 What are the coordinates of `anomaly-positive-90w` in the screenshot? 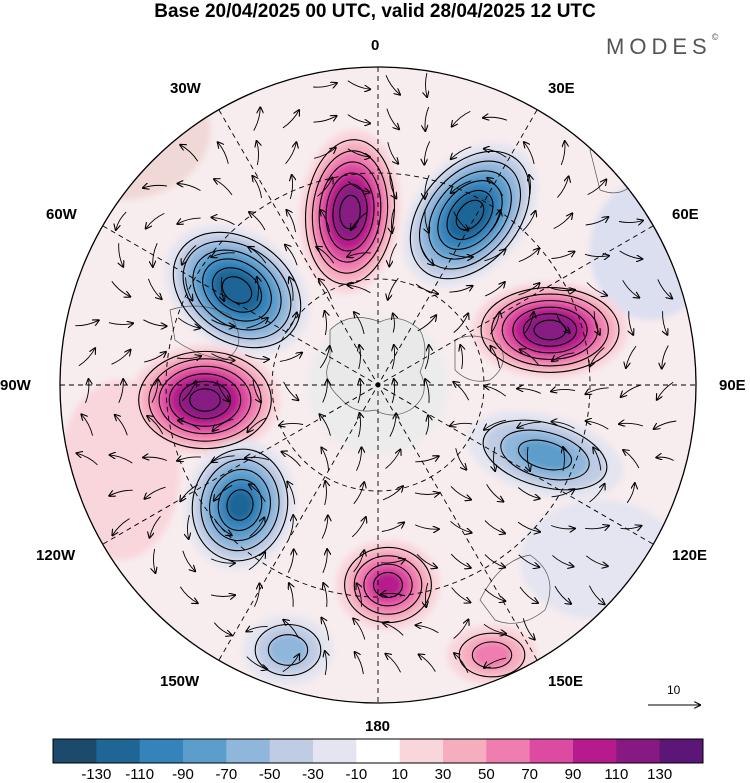 It's located at (205, 400).